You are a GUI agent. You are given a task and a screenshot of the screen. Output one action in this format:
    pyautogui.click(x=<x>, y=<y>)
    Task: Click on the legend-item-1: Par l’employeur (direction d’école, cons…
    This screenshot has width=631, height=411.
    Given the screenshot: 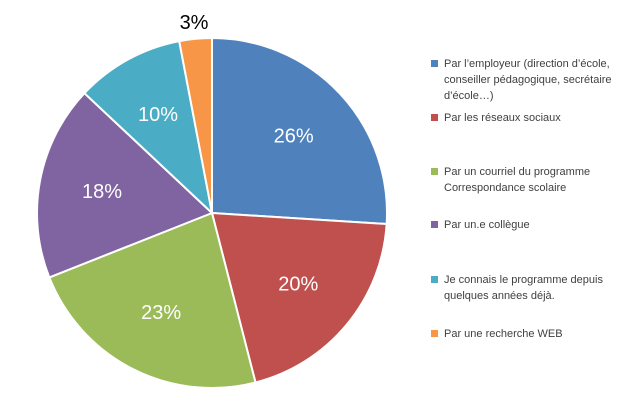 What is the action you would take?
    pyautogui.click(x=530, y=80)
    